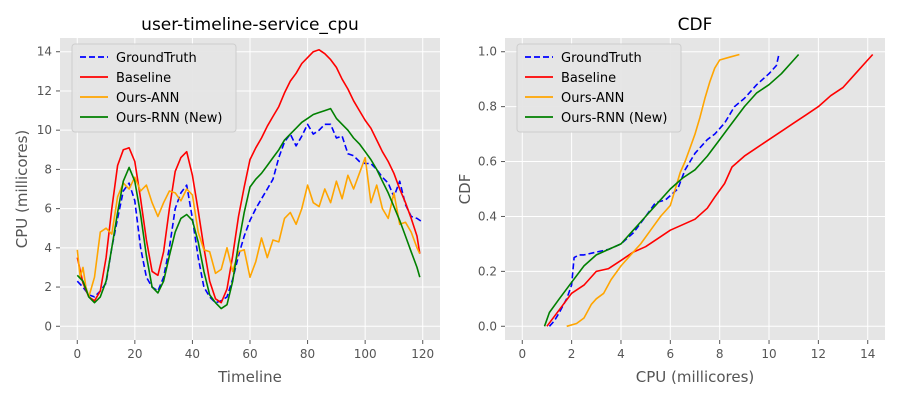  Describe the element at coordinates (867, 354) in the screenshot. I see `x-tick-label: 14` at that location.